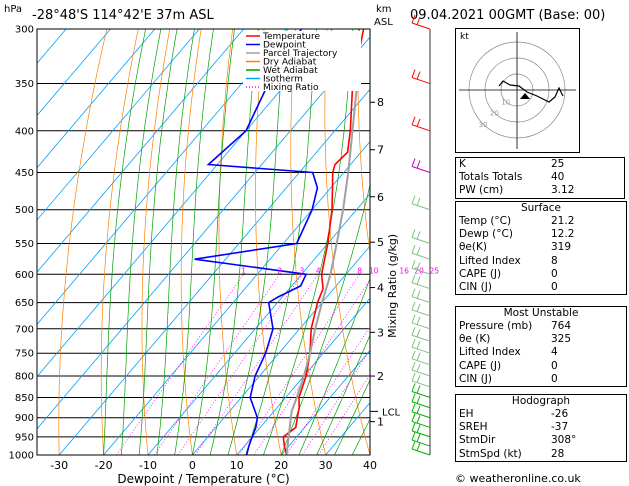  Describe the element at coordinates (508, 15) in the screenshot. I see `datetime-title: 09.04.2021 00GMT (Base: 00)` at that location.